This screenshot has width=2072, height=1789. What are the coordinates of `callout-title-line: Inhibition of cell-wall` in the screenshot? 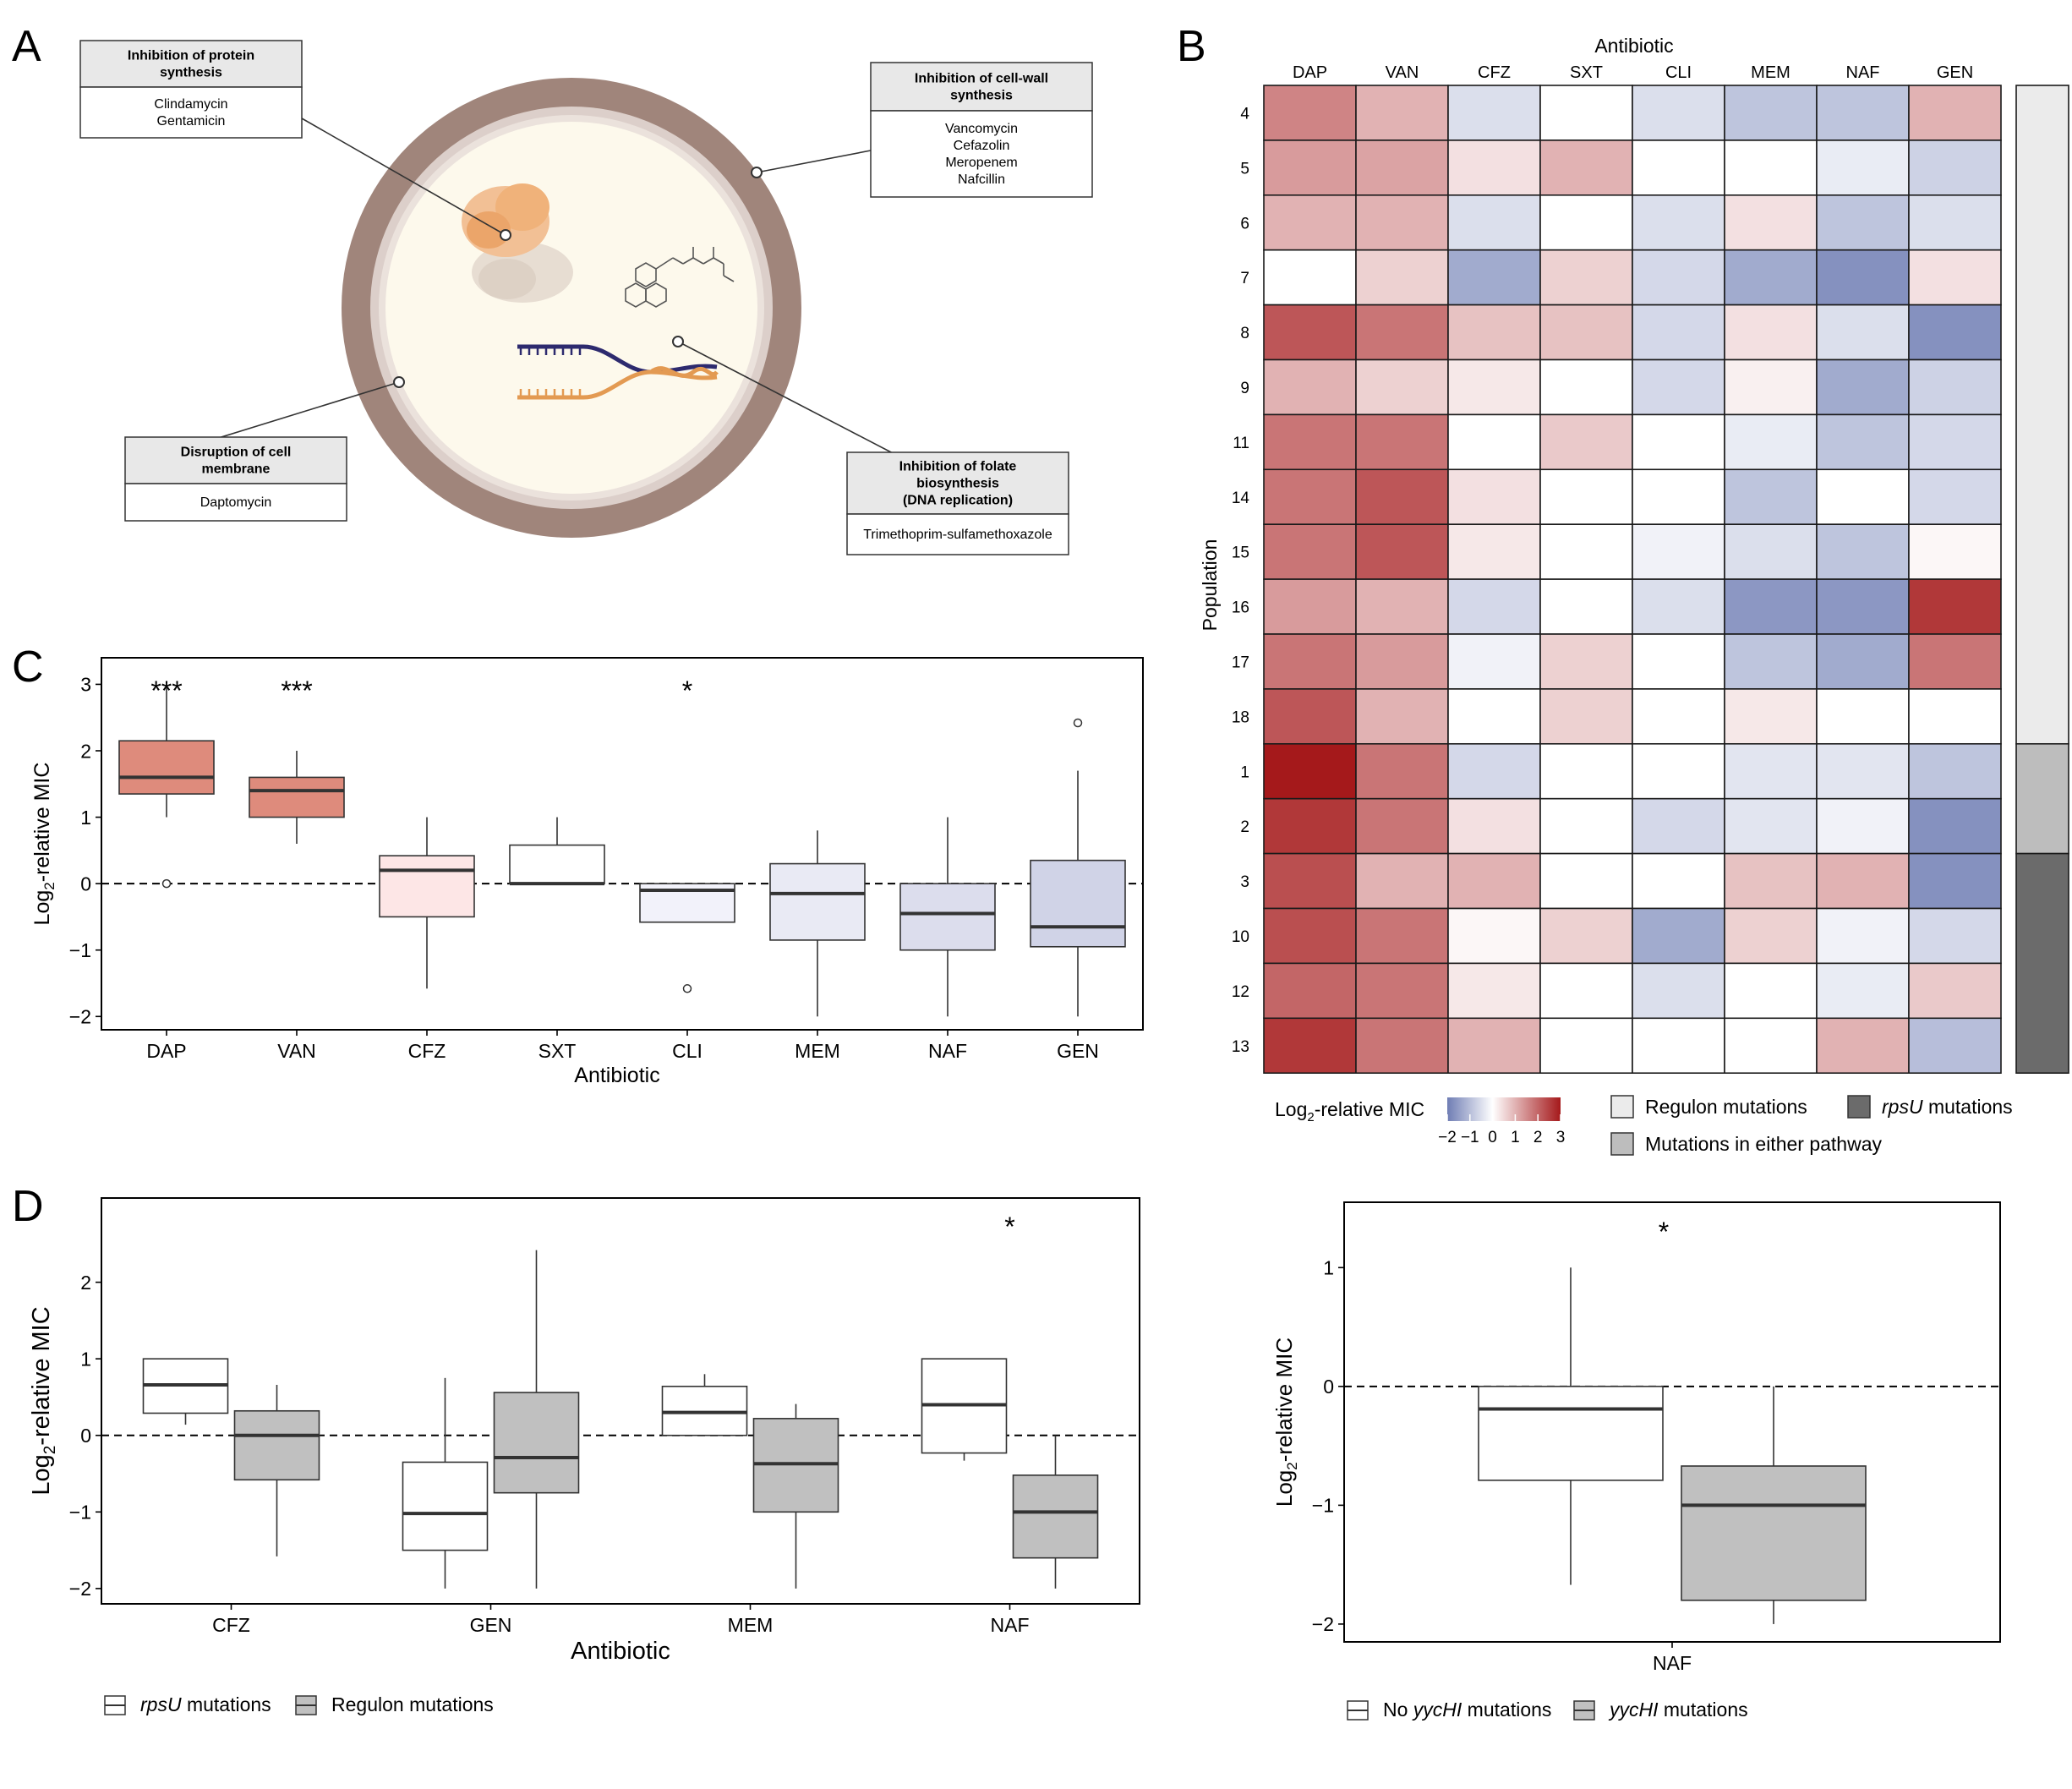 It's located at (981, 79).